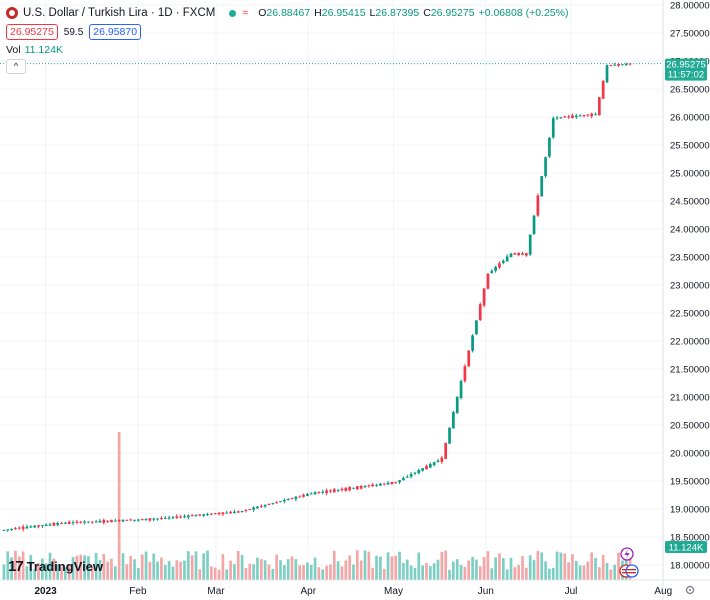  What do you see at coordinates (16, 66) in the screenshot?
I see `collapse-legend-button: ^` at bounding box center [16, 66].